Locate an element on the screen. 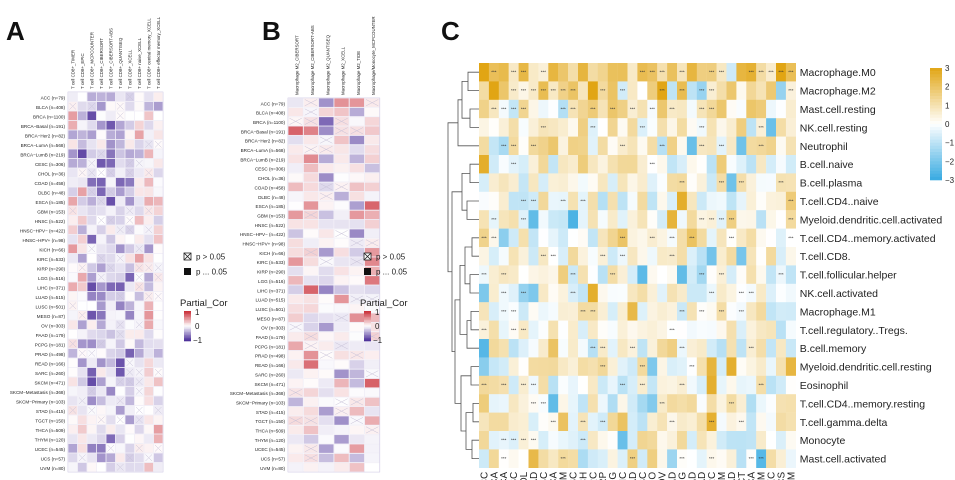 The image size is (955, 480). row-label: PCPG (n=181) is located at coordinates (50, 344).